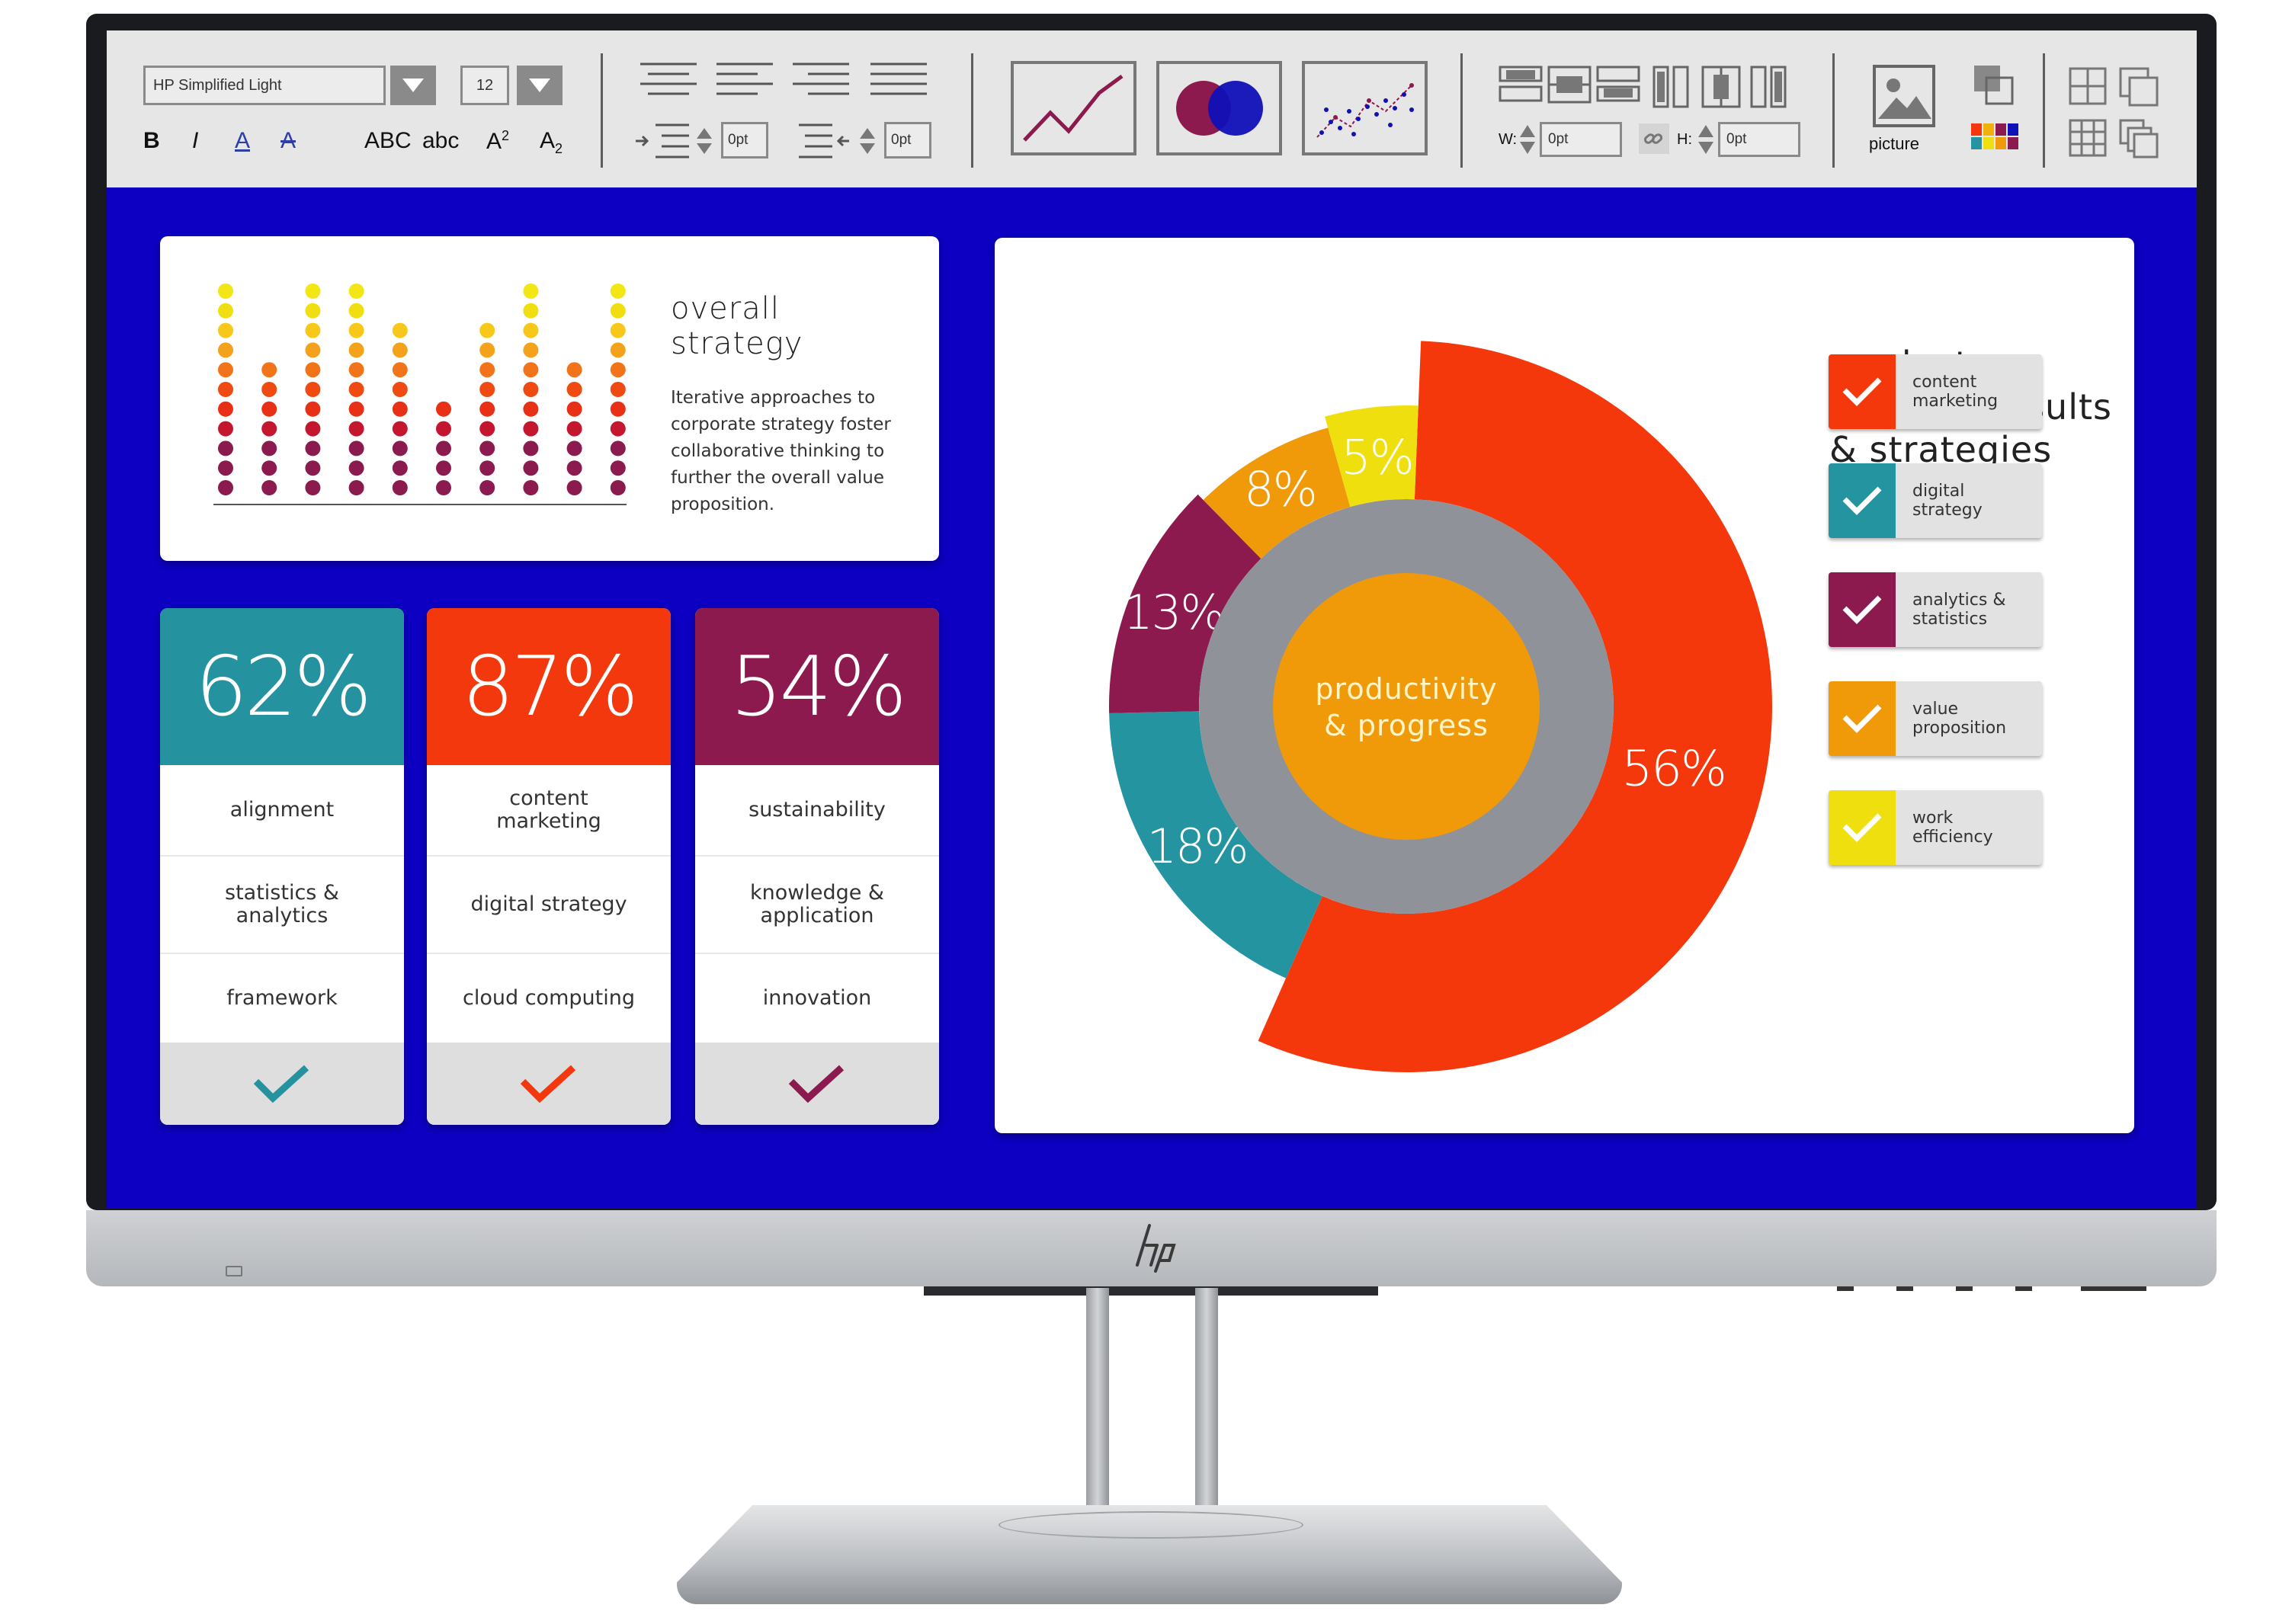 This screenshot has height=1624, width=2292. Describe the element at coordinates (243, 140) in the screenshot. I see `underline-button: A` at that location.